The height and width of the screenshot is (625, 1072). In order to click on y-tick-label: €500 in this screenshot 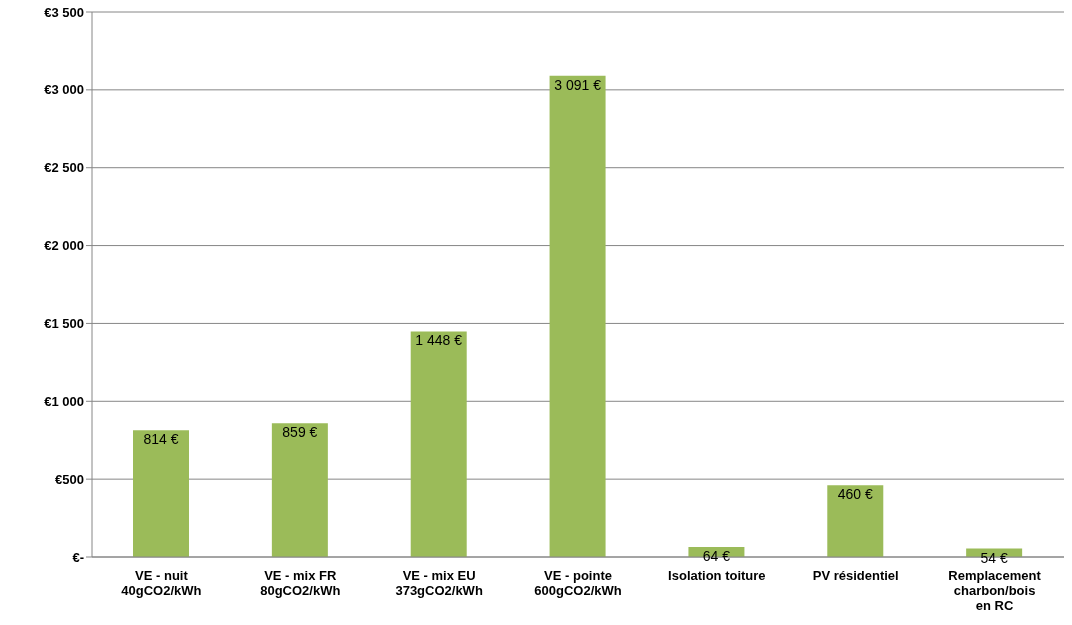, I will do `click(69, 479)`.